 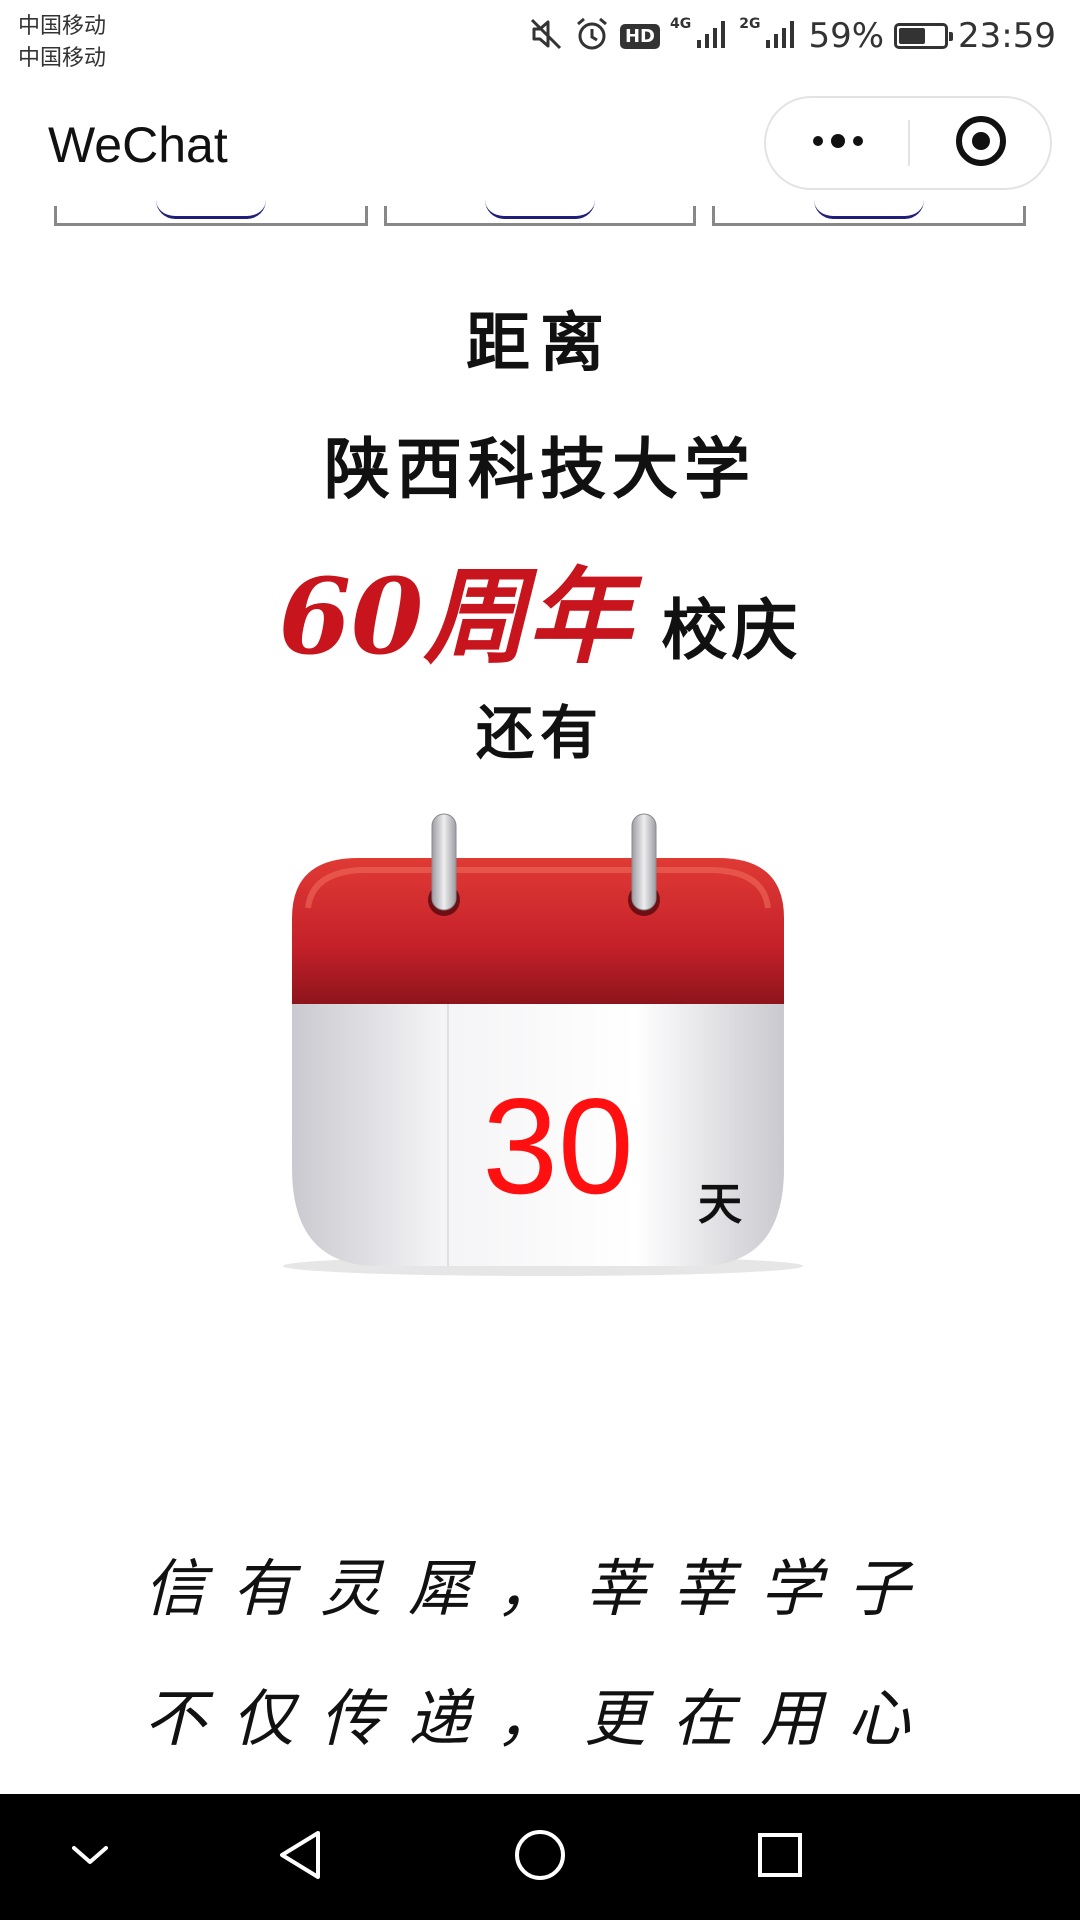 I want to click on page-title: WeChat, so click(x=138, y=145).